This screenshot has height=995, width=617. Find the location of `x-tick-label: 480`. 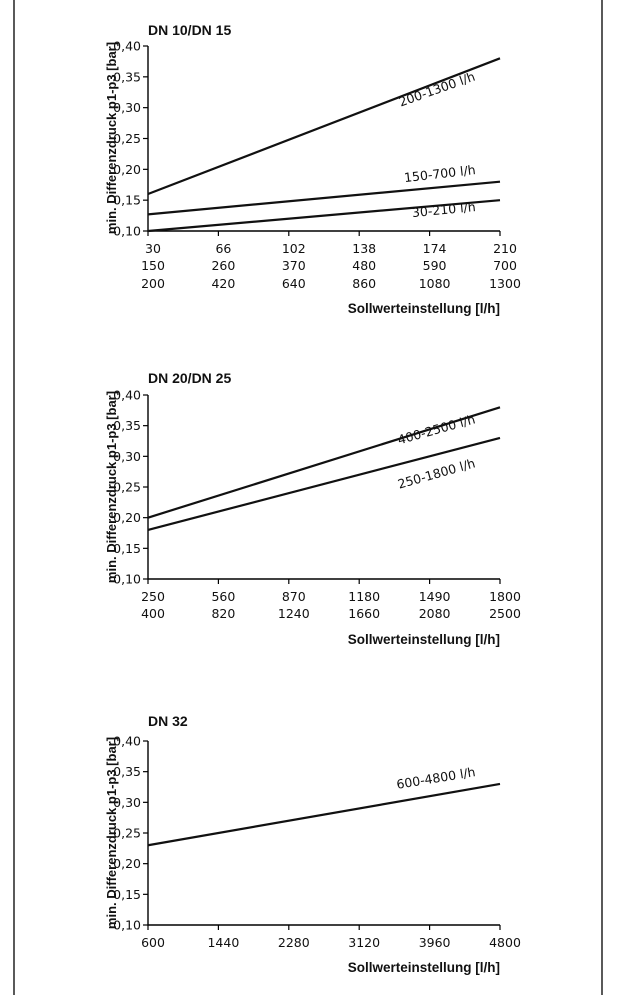

x-tick-label: 480 is located at coordinates (364, 265).